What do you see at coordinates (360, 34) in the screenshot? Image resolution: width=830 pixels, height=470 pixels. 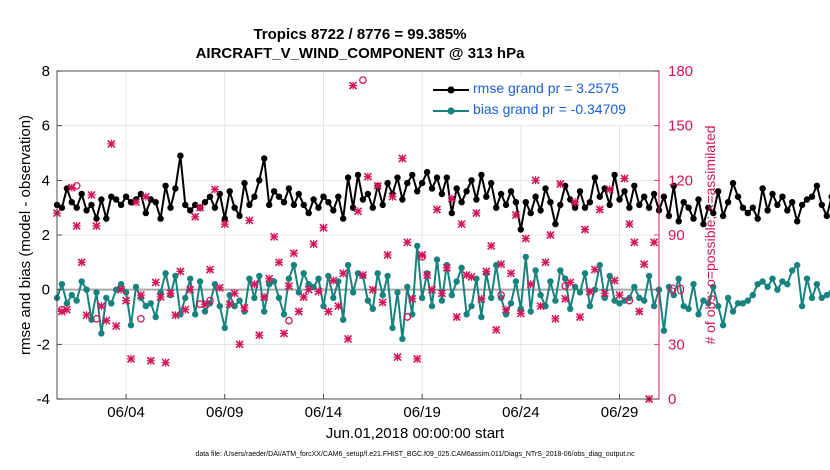 I see `chart-title: Tropics 8722 / 8776 = 99.385%` at bounding box center [360, 34].